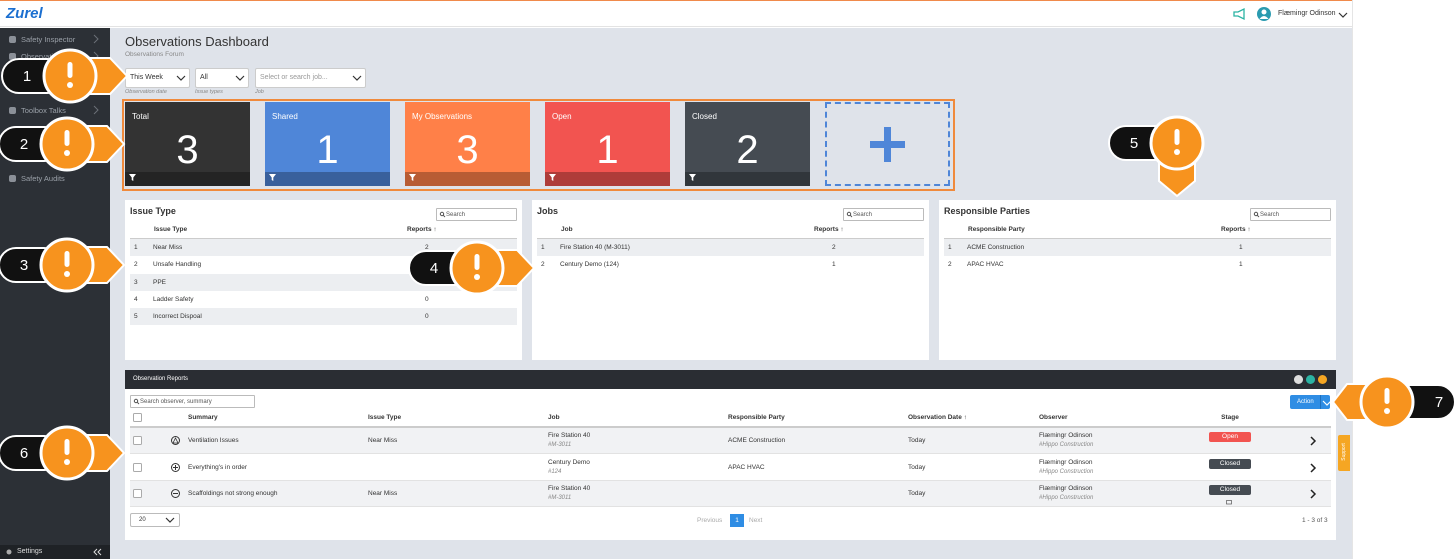  I want to click on page-size-select: 20, so click(155, 520).